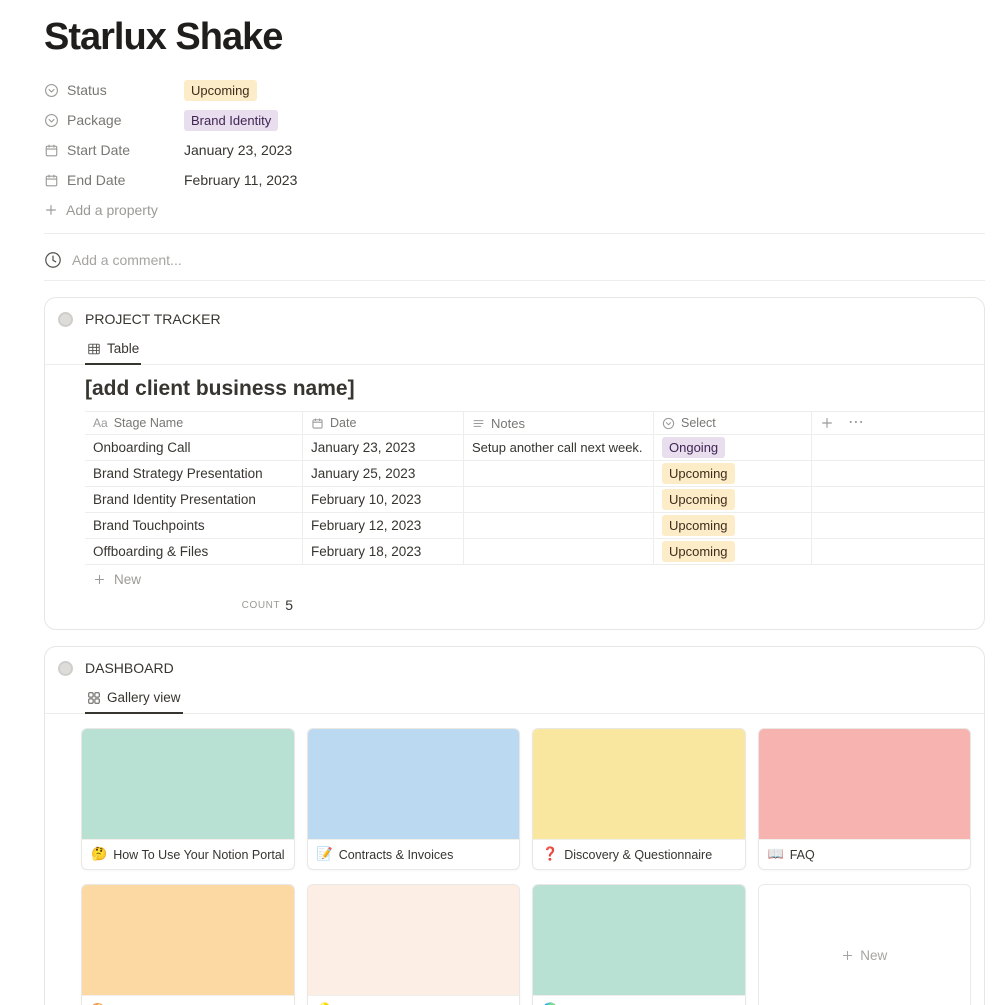  I want to click on lines-icon, so click(478, 423).